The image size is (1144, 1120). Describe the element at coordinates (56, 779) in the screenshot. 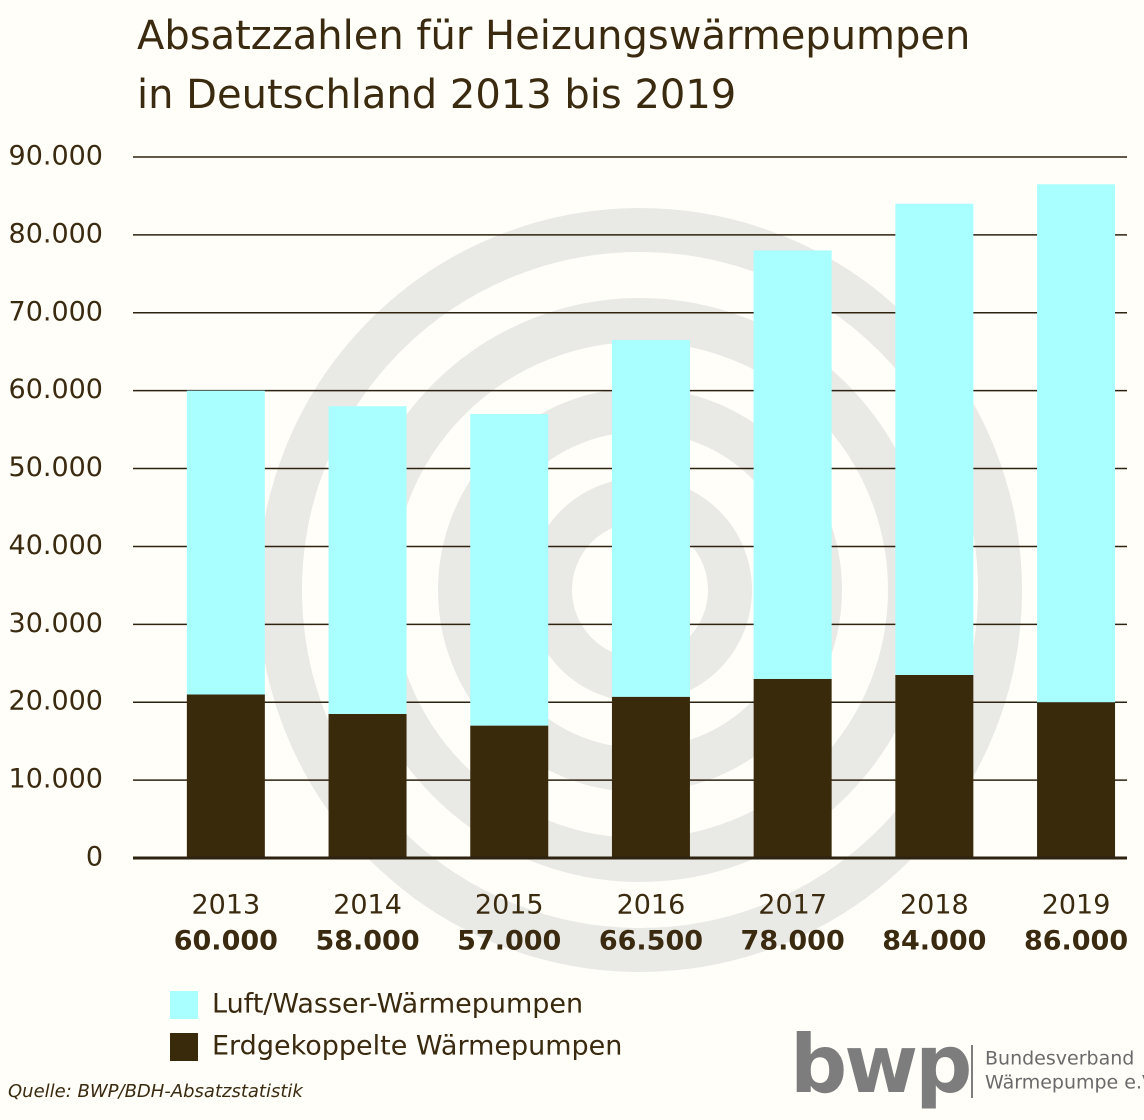

I see `y-tick-label: 10.000` at that location.